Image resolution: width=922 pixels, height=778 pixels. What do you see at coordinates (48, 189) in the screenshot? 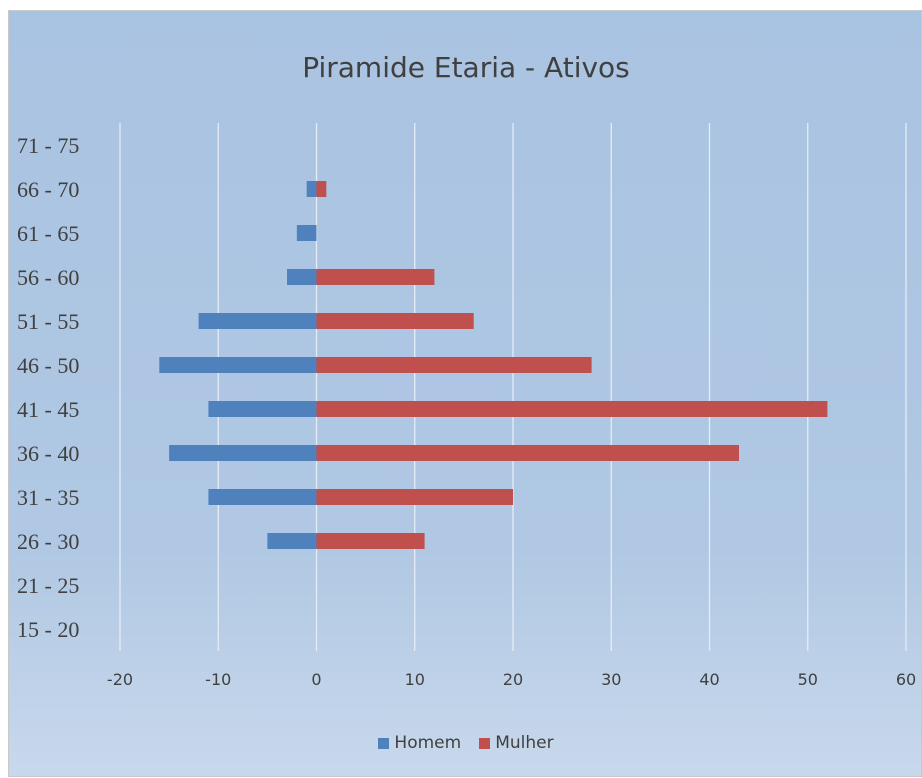
I see `category-label: 66 - 70` at bounding box center [48, 189].